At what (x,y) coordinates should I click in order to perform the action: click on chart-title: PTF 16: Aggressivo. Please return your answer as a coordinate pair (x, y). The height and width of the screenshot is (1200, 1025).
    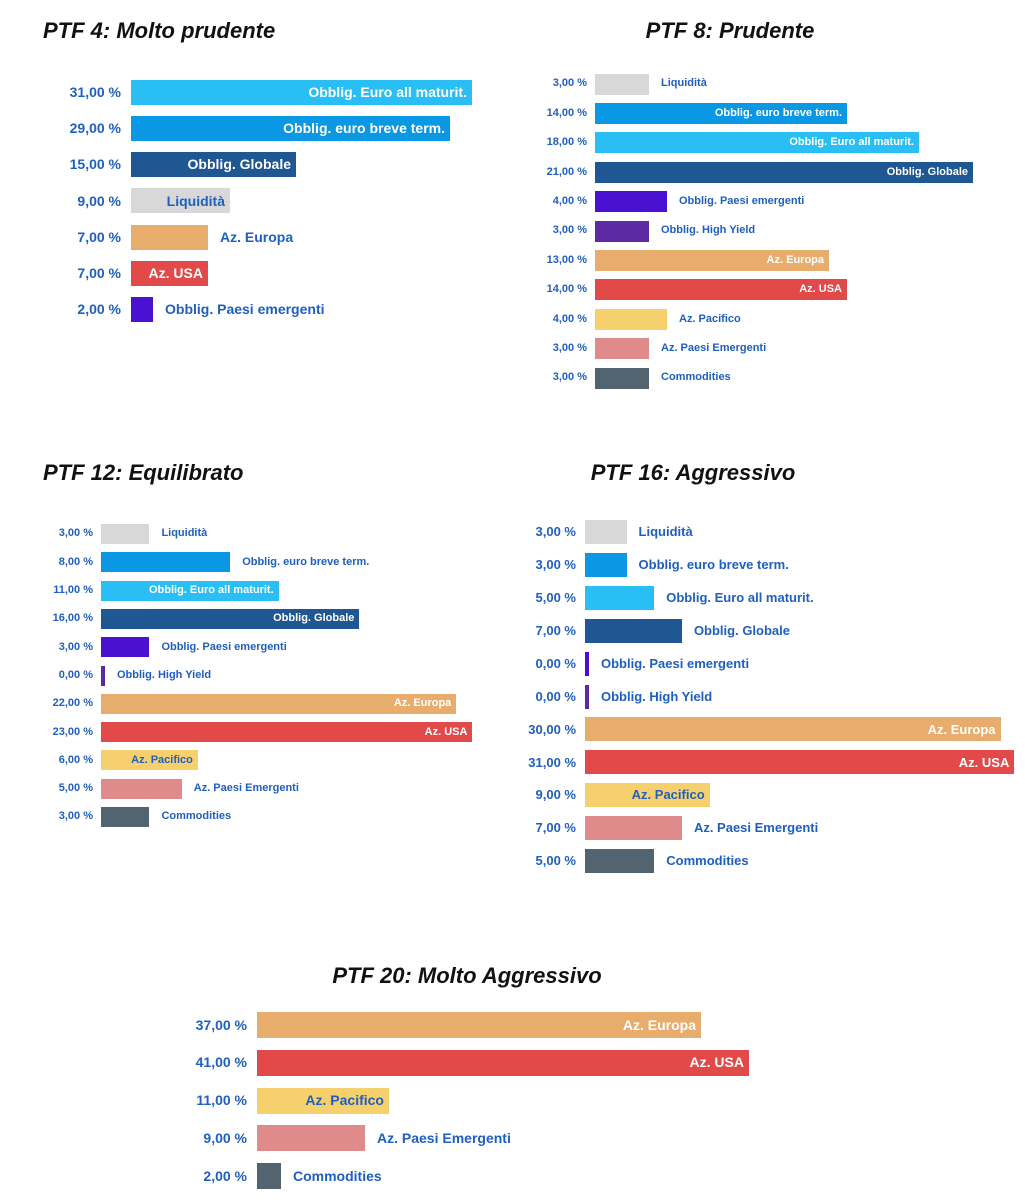
    Looking at the image, I should click on (693, 472).